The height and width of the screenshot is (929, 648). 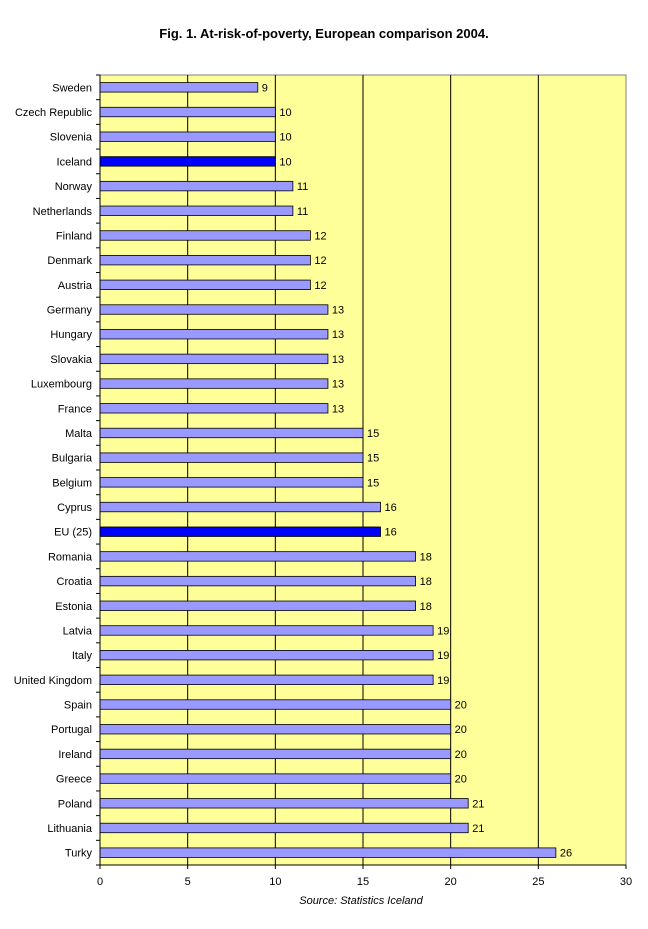 I want to click on category-label: Latvia, so click(x=78, y=631).